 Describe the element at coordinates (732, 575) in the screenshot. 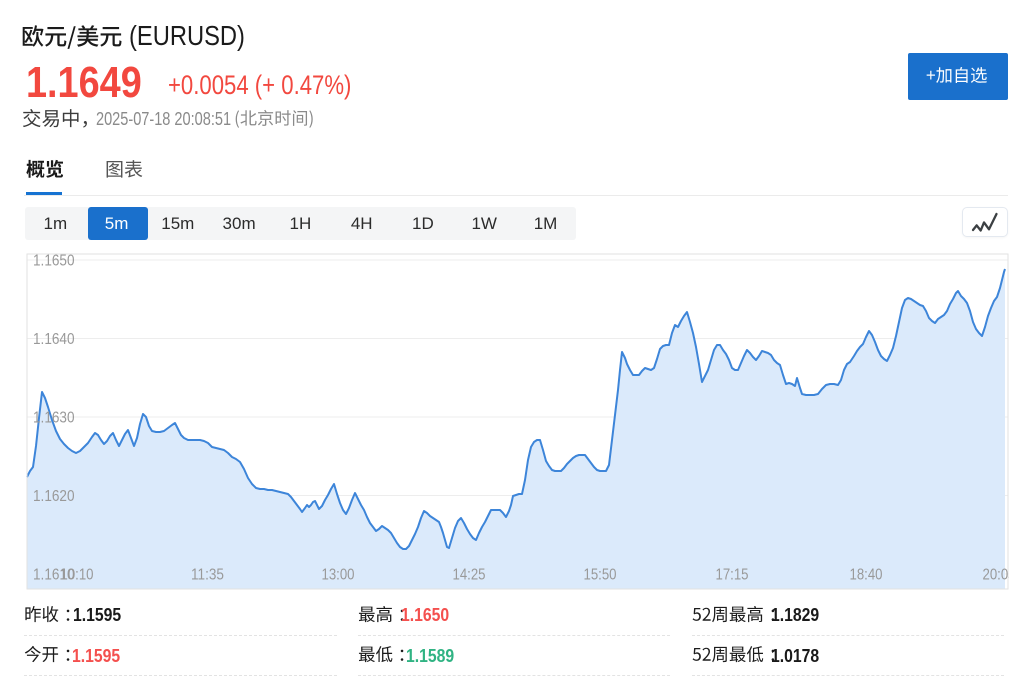

I see `svg-text: 17:15` at that location.